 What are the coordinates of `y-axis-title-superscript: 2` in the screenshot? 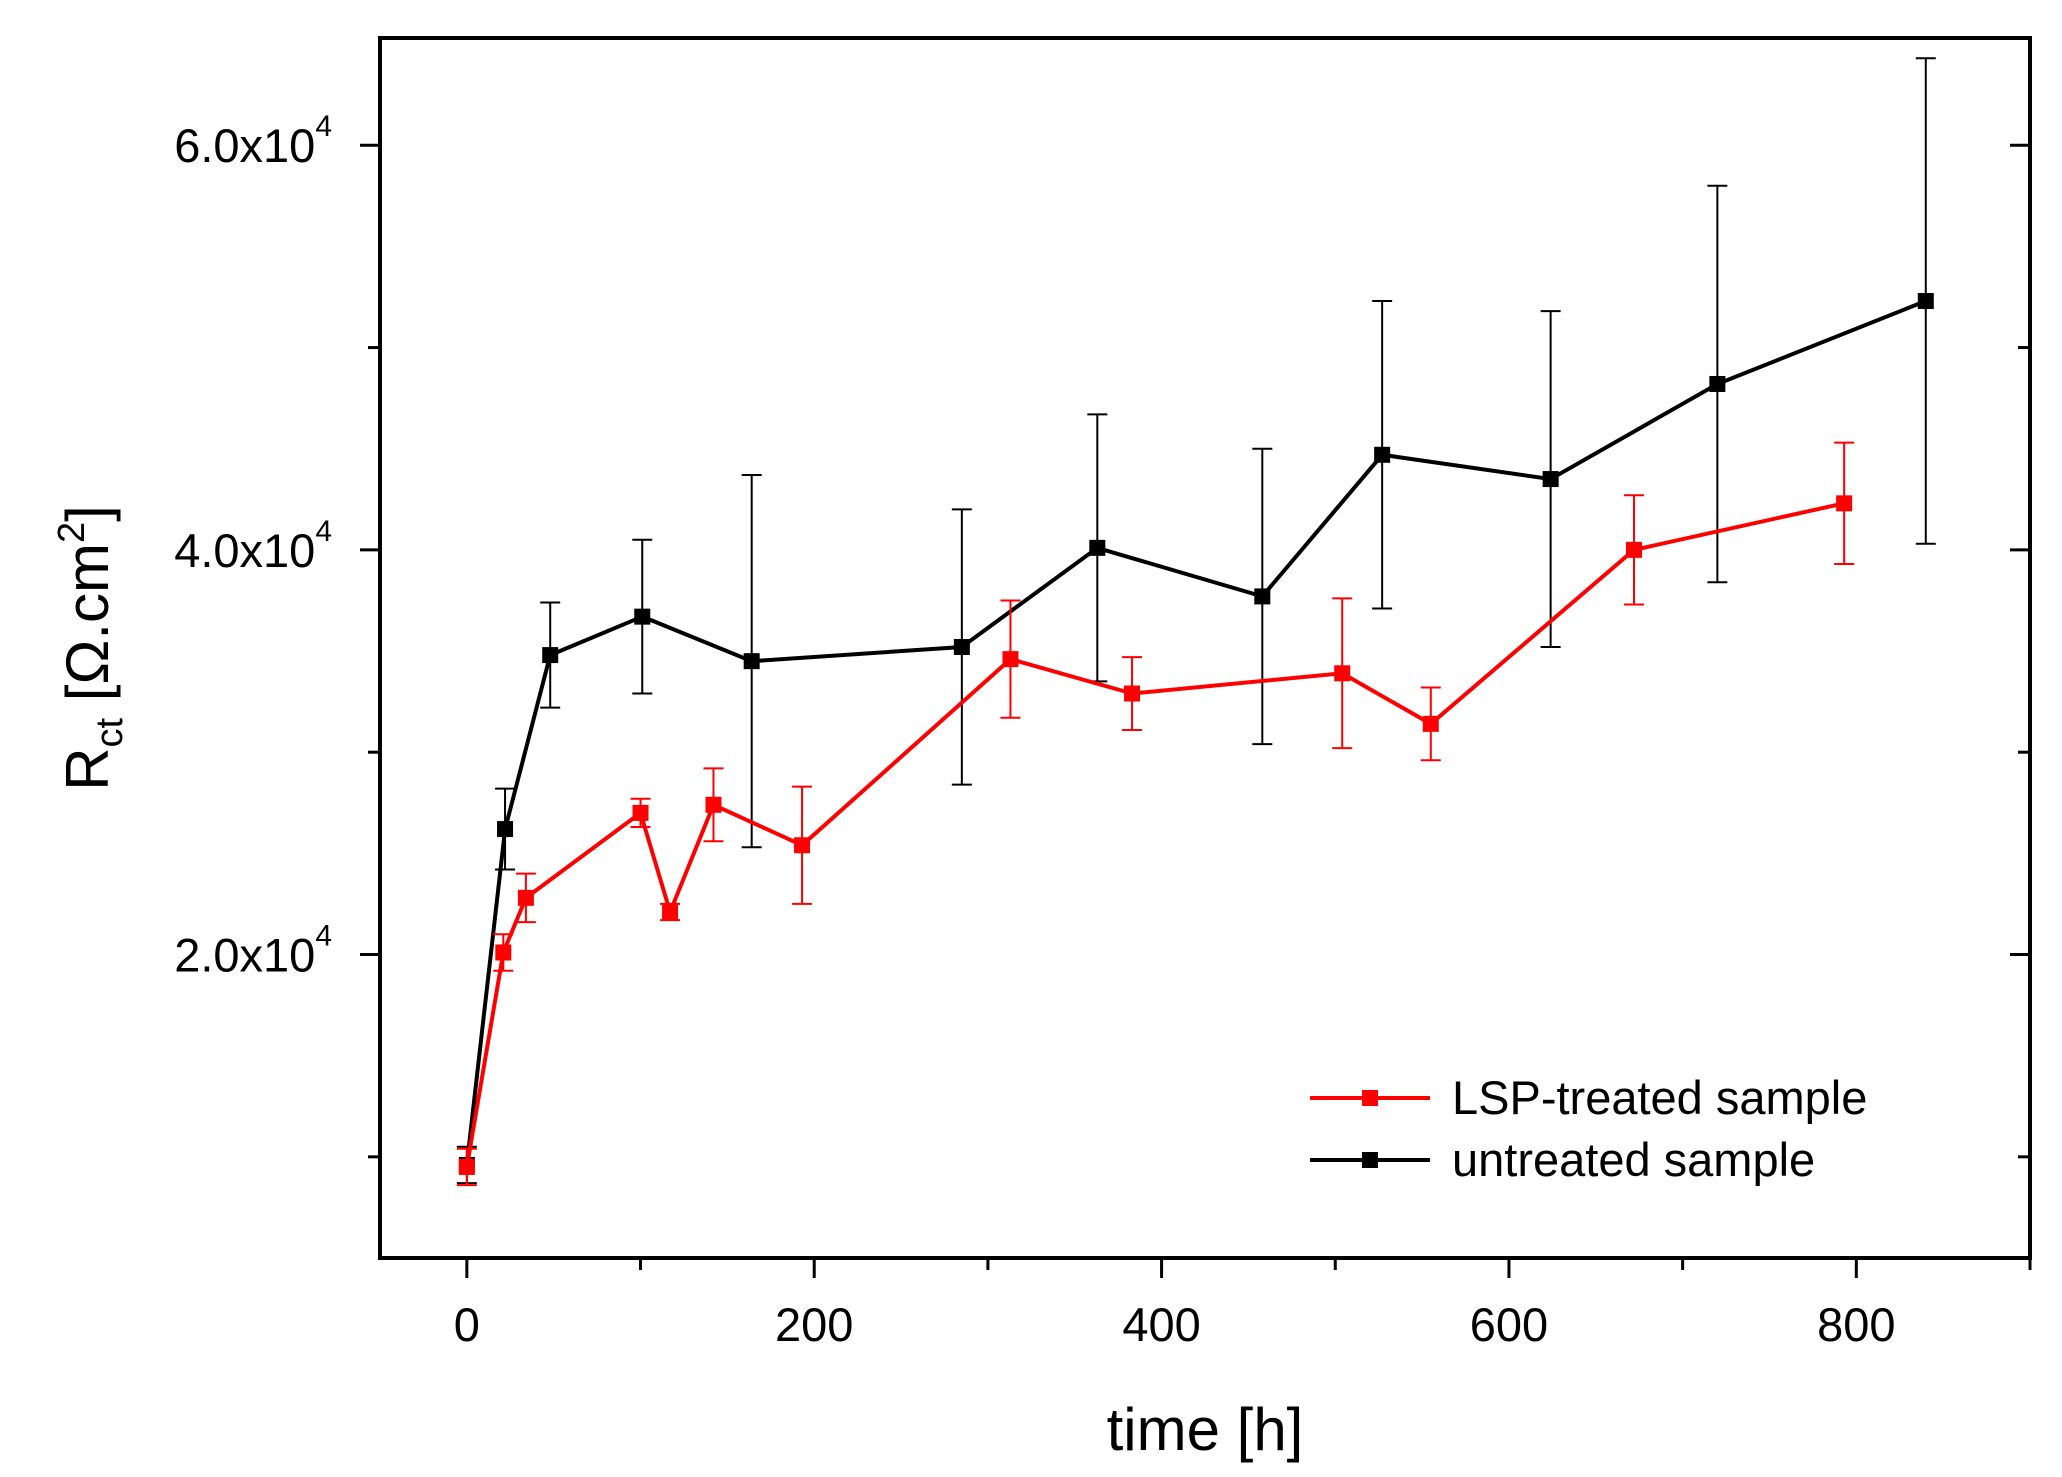 It's located at (72, 532).